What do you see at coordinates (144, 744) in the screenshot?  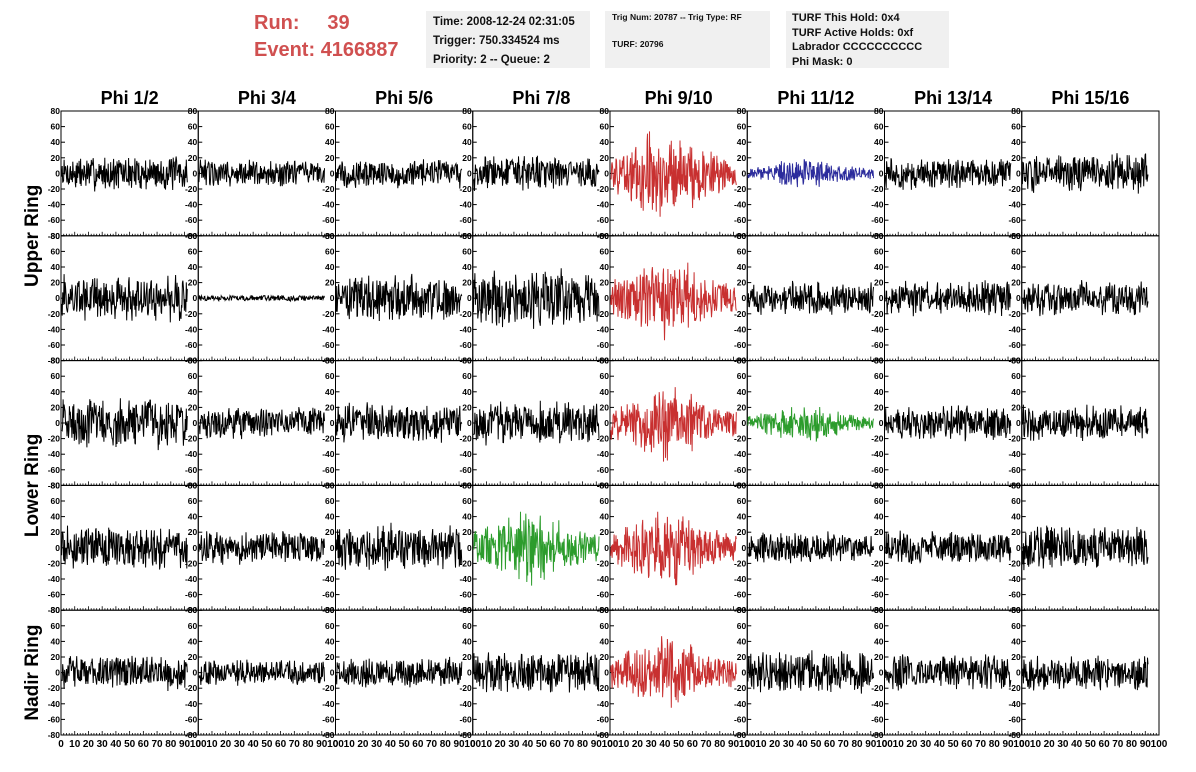 I see `x-tick-label: 60` at bounding box center [144, 744].